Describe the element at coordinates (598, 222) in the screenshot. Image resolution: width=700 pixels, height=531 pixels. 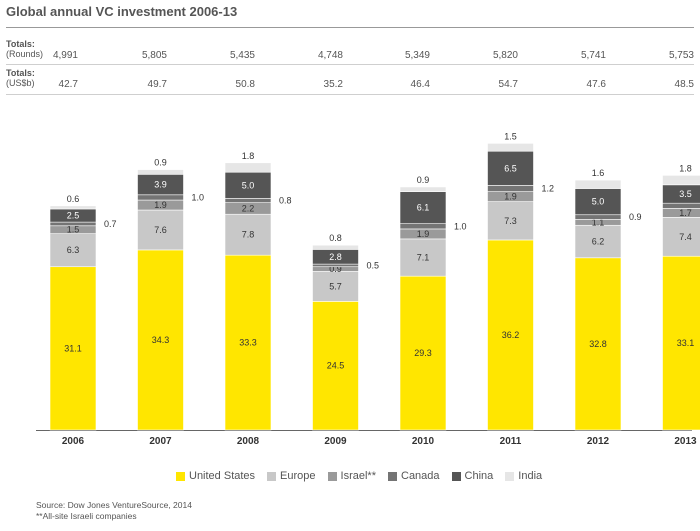
I see `data-label-israel: 1.1` at that location.